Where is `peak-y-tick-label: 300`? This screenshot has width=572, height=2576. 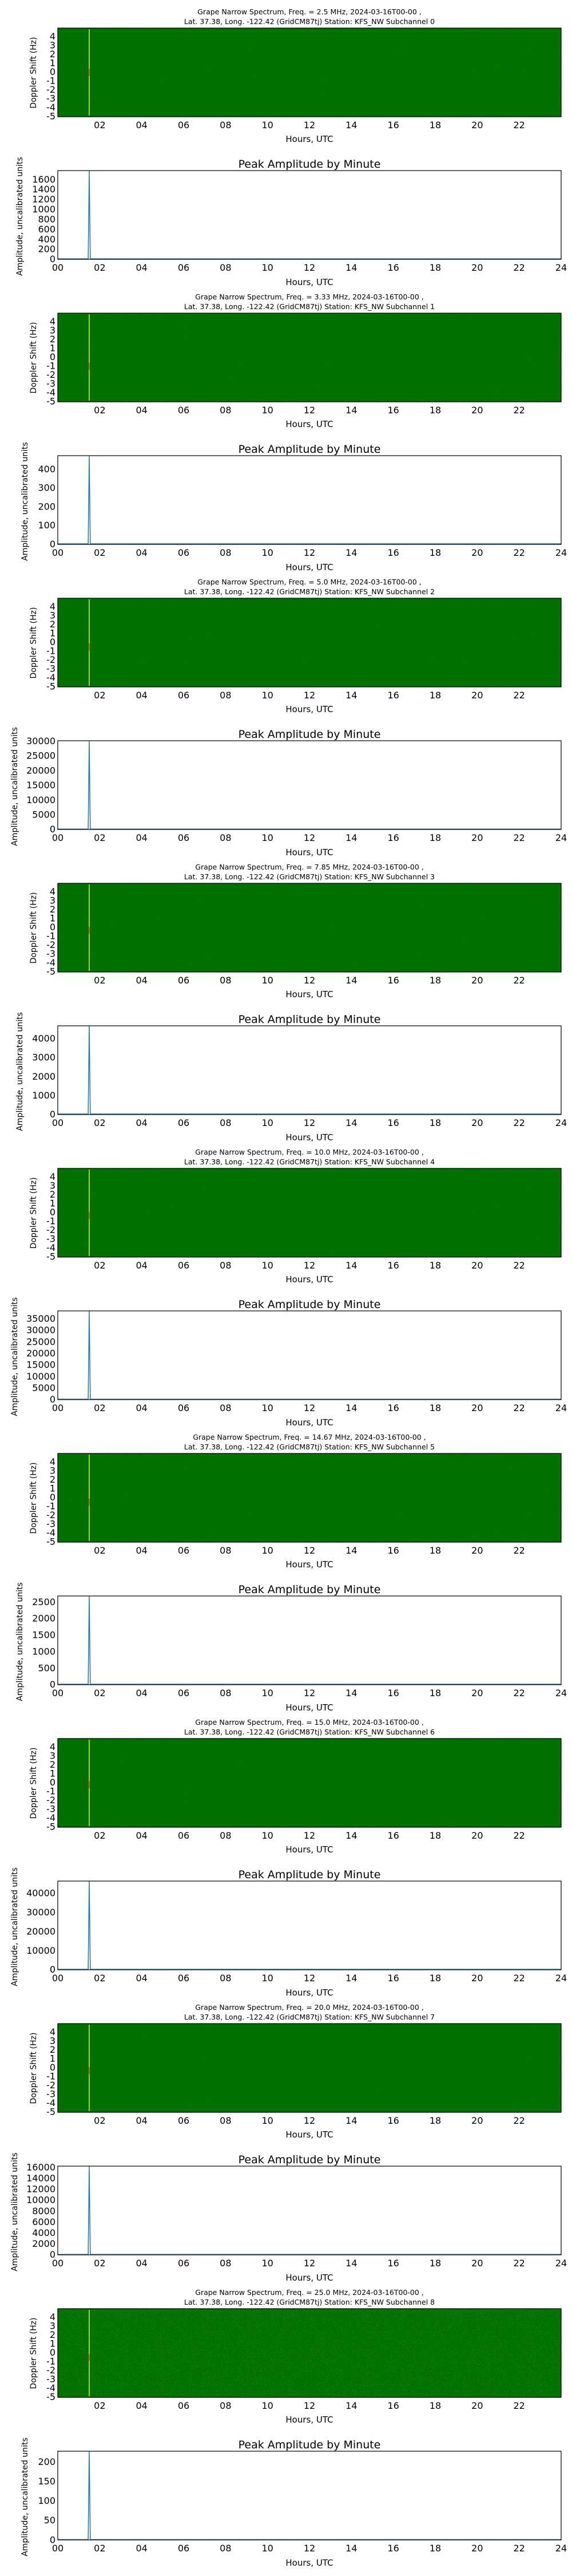
peak-y-tick-label: 300 is located at coordinates (46, 488).